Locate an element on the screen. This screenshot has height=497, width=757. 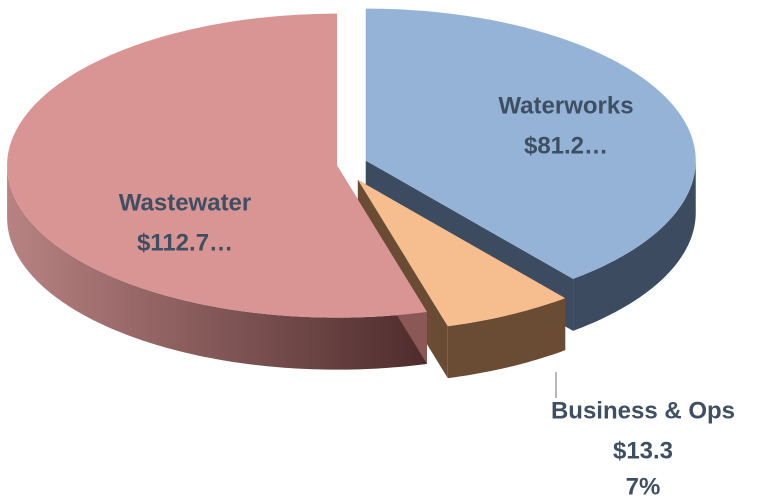
slice-top is located at coordinates (461, 253).